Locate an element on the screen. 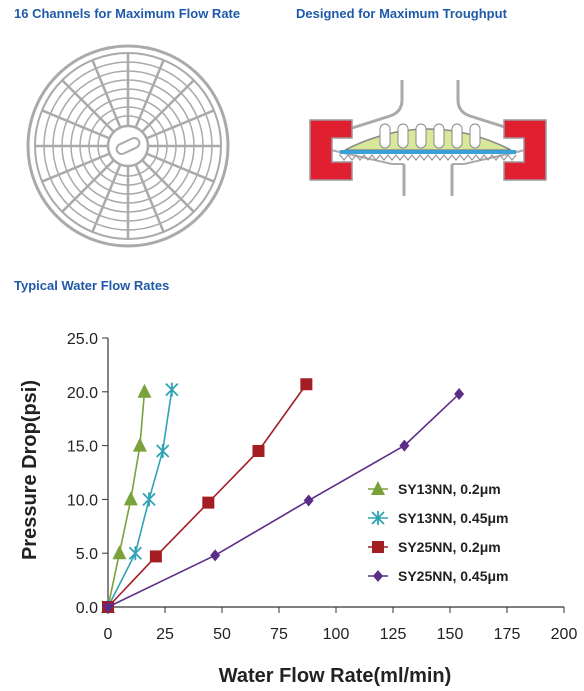  legend-label: SY25NN, 0.2μm is located at coordinates (449, 547).